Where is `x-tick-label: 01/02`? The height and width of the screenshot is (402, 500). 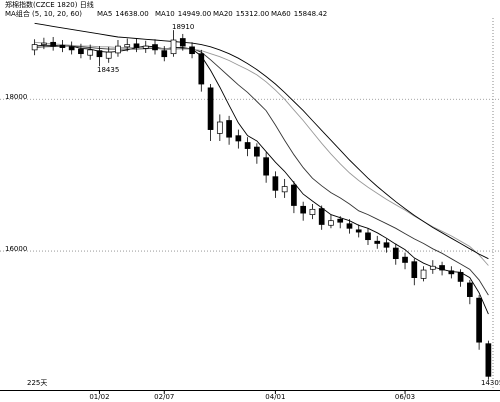 x-tick-label: 01/02 is located at coordinates (99, 397).